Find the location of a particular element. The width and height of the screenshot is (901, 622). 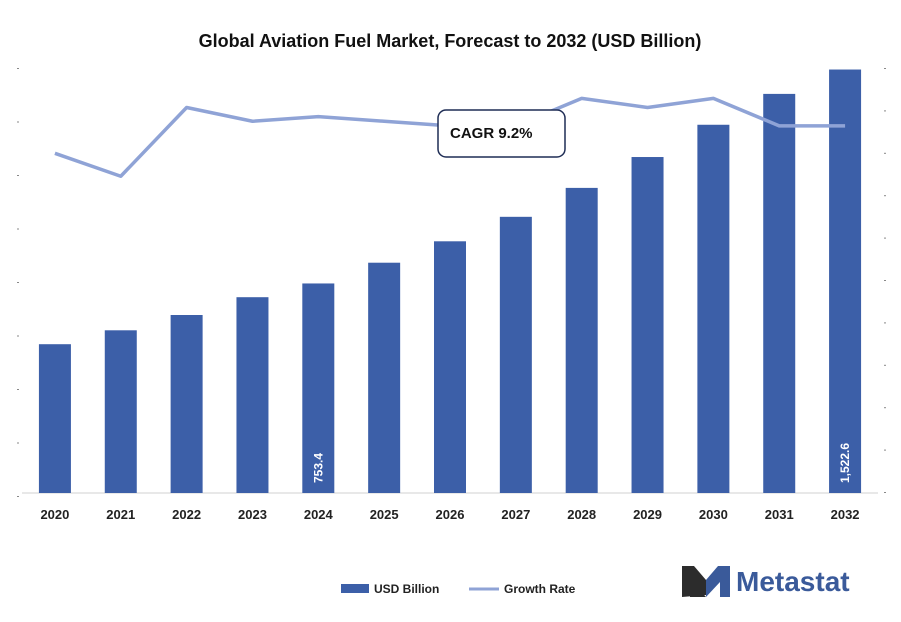

legend-line-label: Growth Rate is located at coordinates (540, 589).